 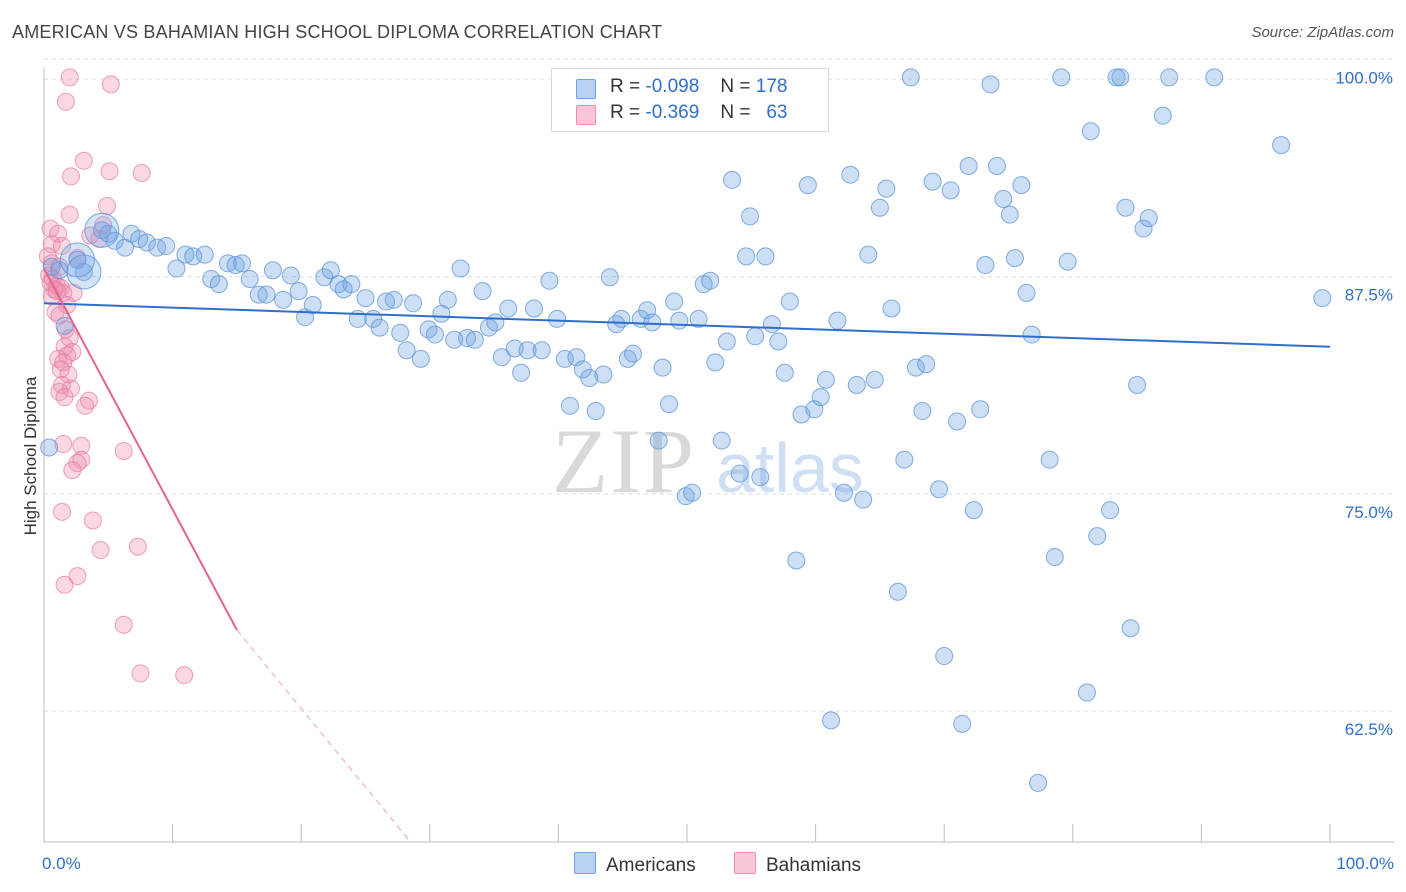 I want to click on x-tick-label-left: 0.0%, so click(x=61, y=863).